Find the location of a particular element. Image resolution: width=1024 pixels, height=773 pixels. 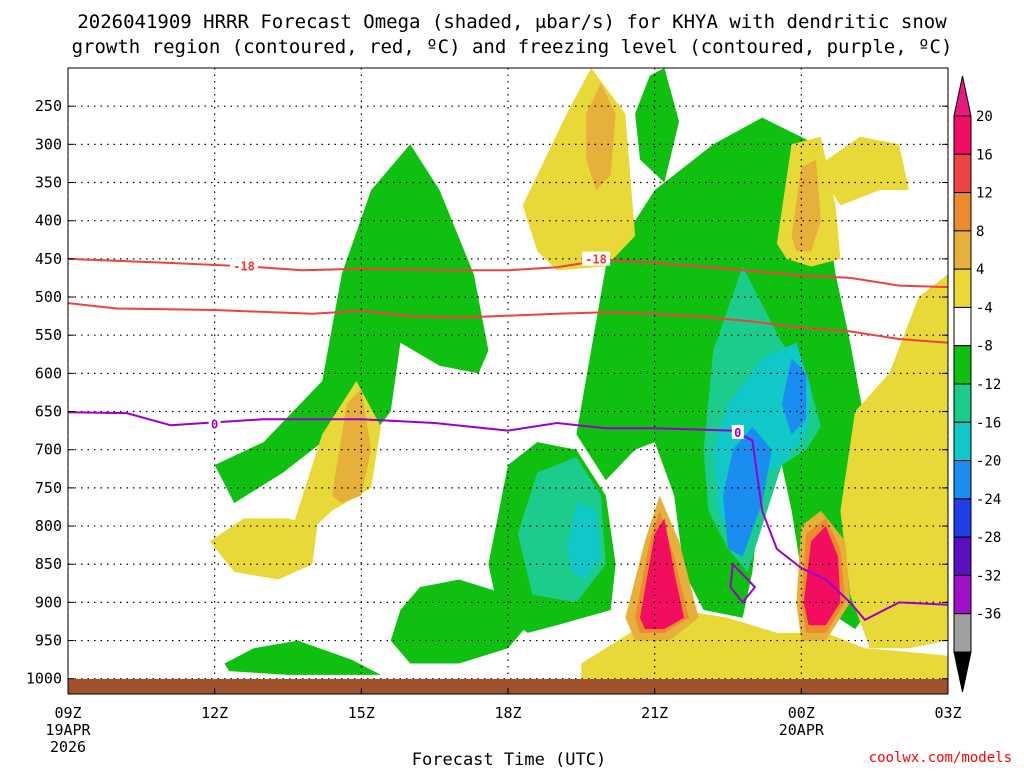

colorbar-bottom-arrow is located at coordinates (962, 672).